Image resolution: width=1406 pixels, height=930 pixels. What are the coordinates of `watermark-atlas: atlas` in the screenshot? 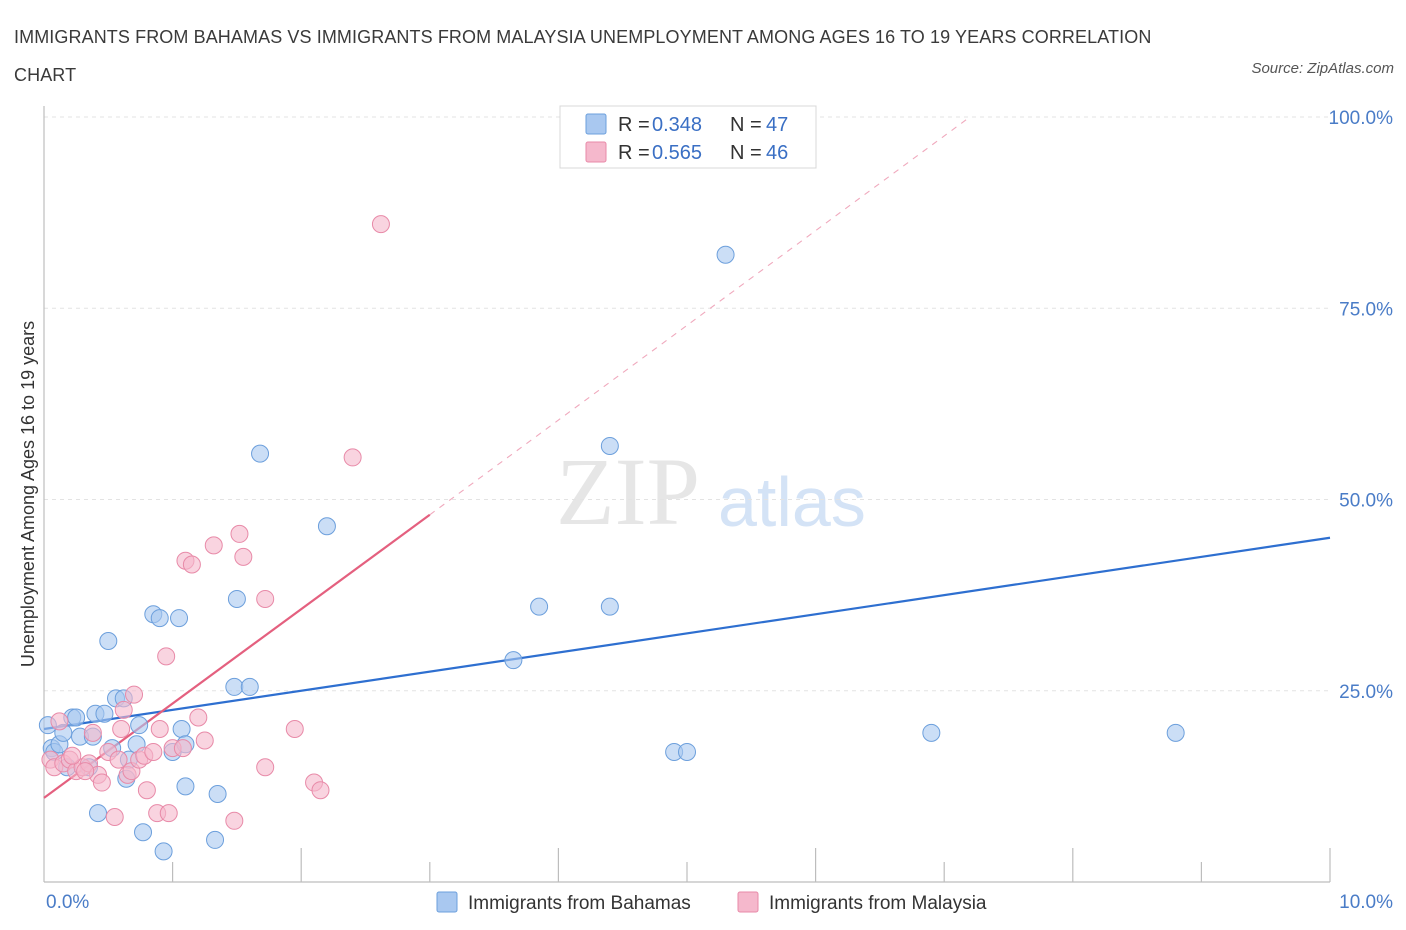 It's located at (792, 502).